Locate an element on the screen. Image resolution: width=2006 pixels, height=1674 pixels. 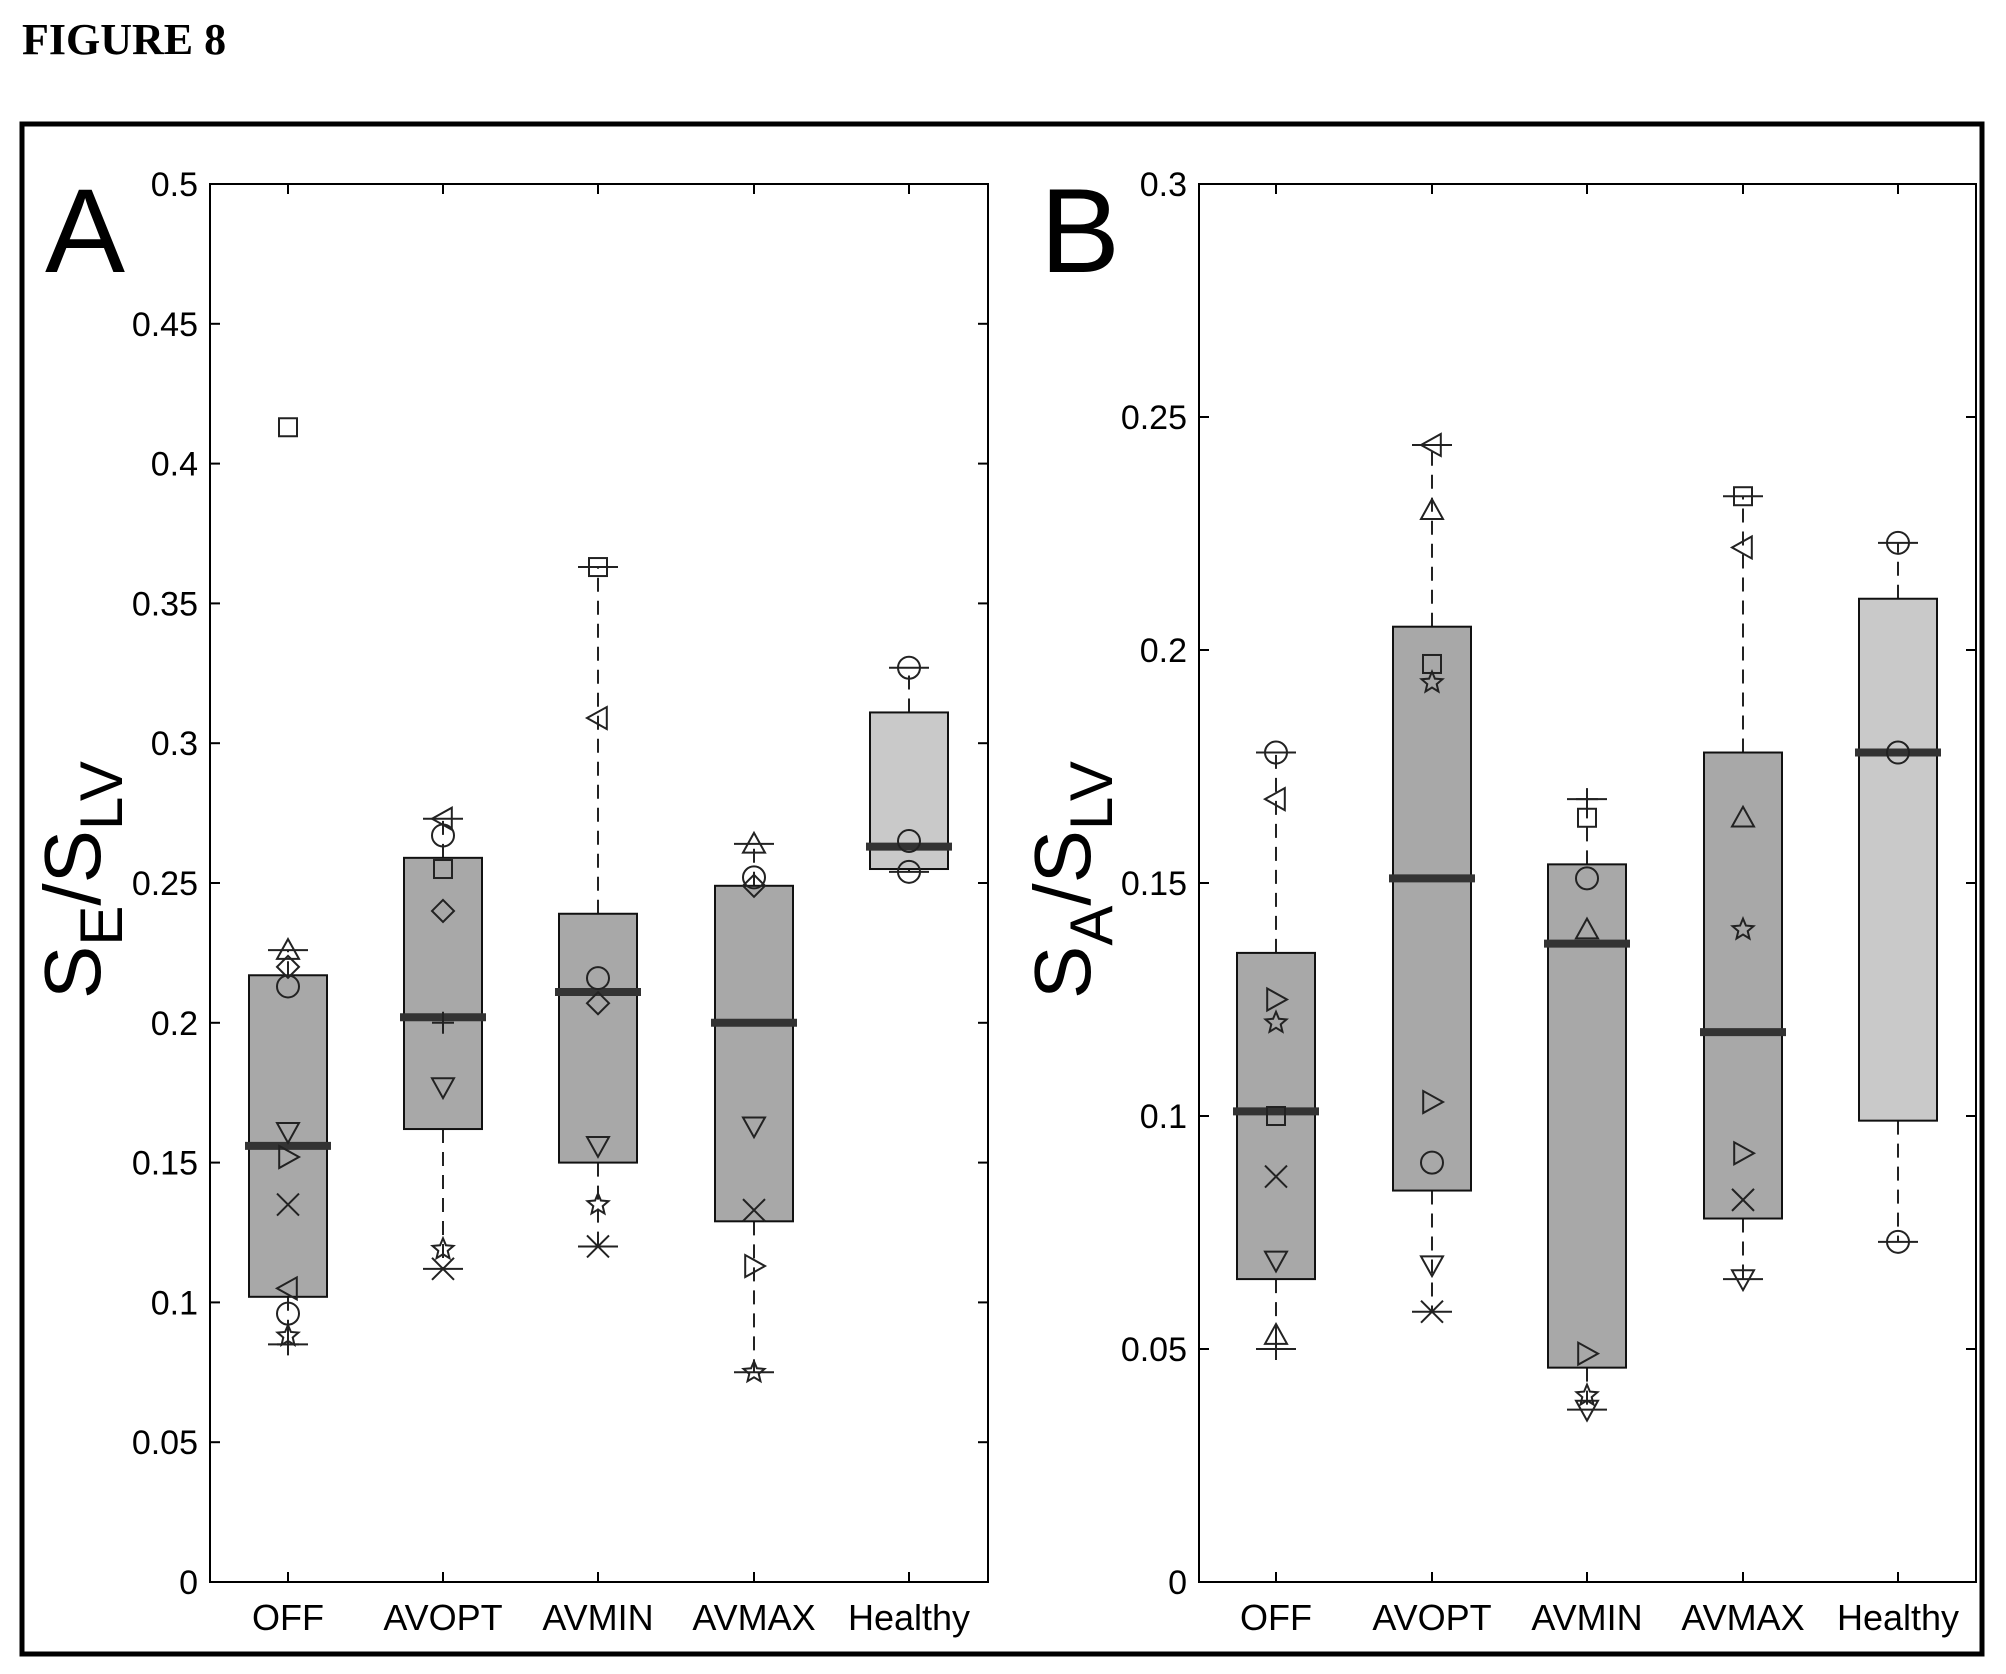
y-axis-label: SA/SLV is located at coordinates (1071, 880).